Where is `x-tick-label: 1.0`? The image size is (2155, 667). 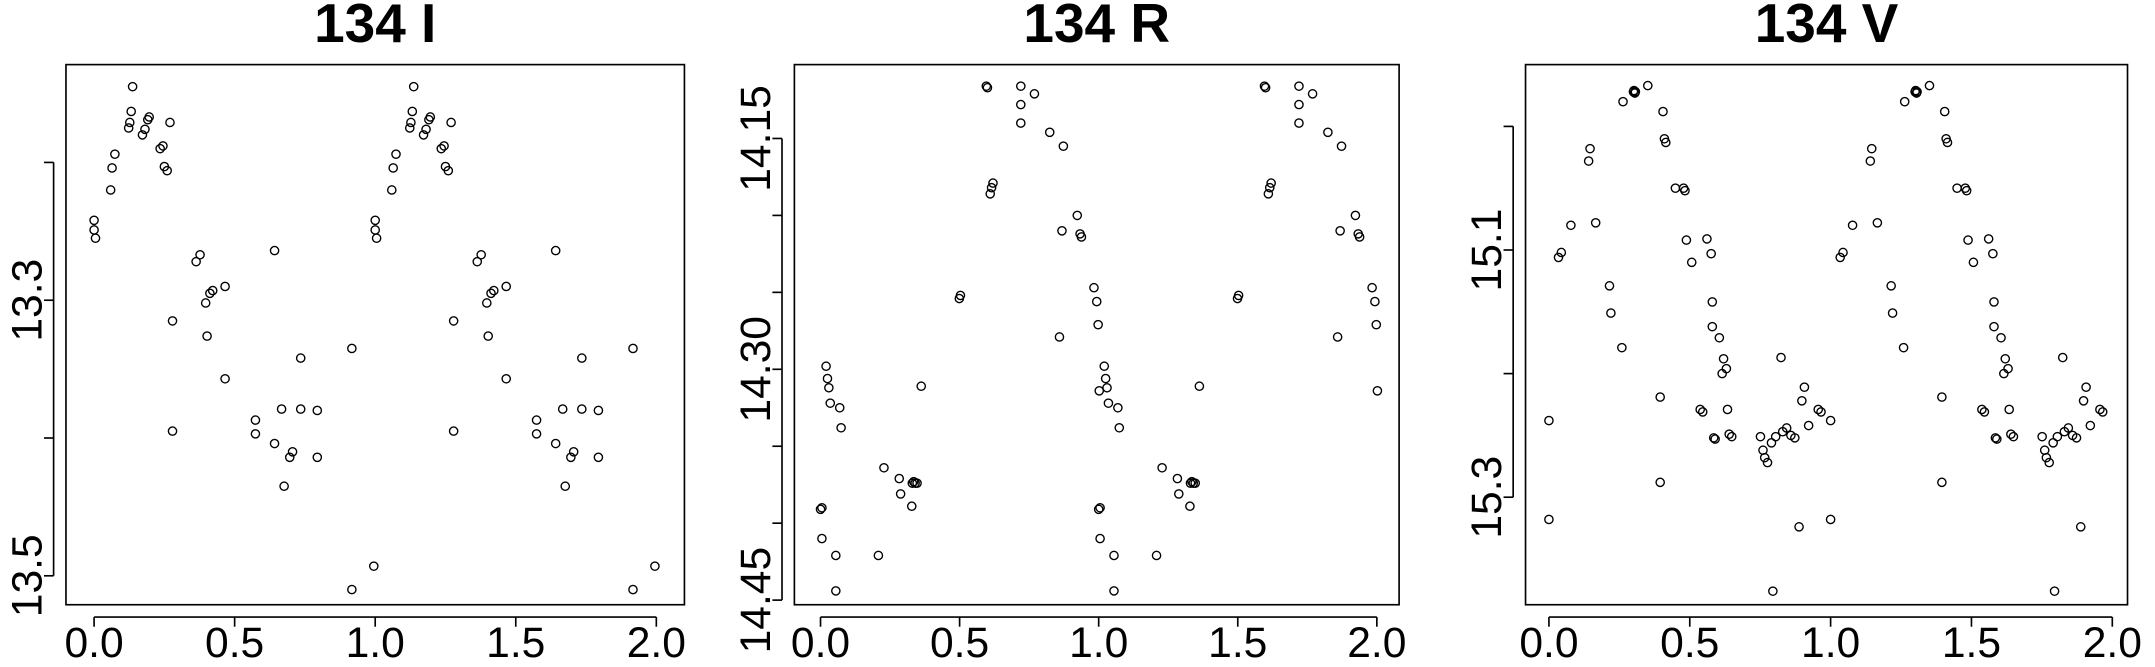
x-tick-label: 1.0 is located at coordinates (1830, 643).